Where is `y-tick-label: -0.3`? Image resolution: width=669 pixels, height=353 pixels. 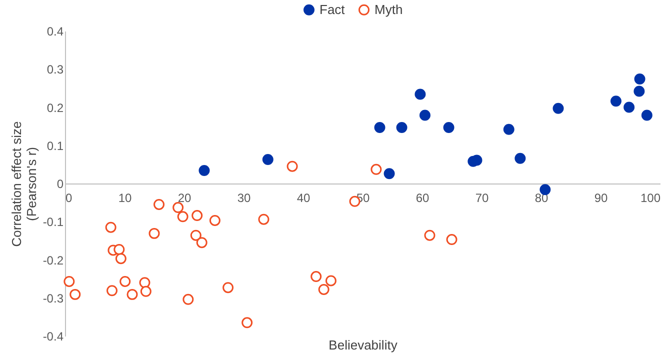 y-tick-label: -0.3 is located at coordinates (53, 298).